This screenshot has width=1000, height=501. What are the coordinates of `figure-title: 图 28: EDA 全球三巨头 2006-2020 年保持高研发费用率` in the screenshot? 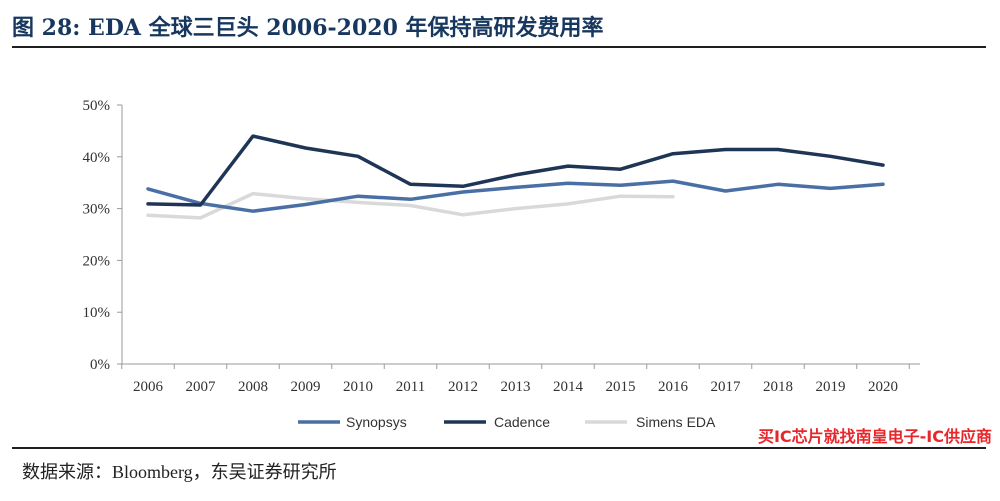 It's located at (308, 28).